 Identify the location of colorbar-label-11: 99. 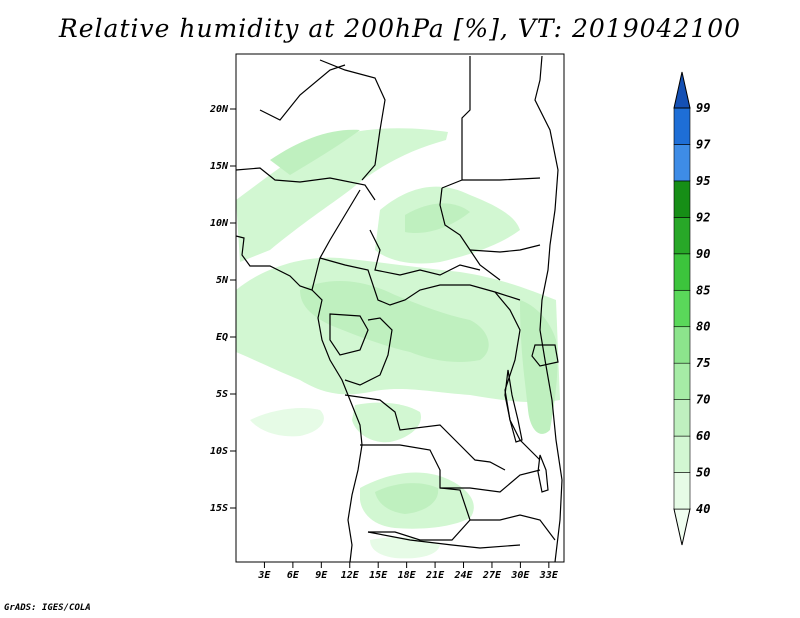
(703, 108).